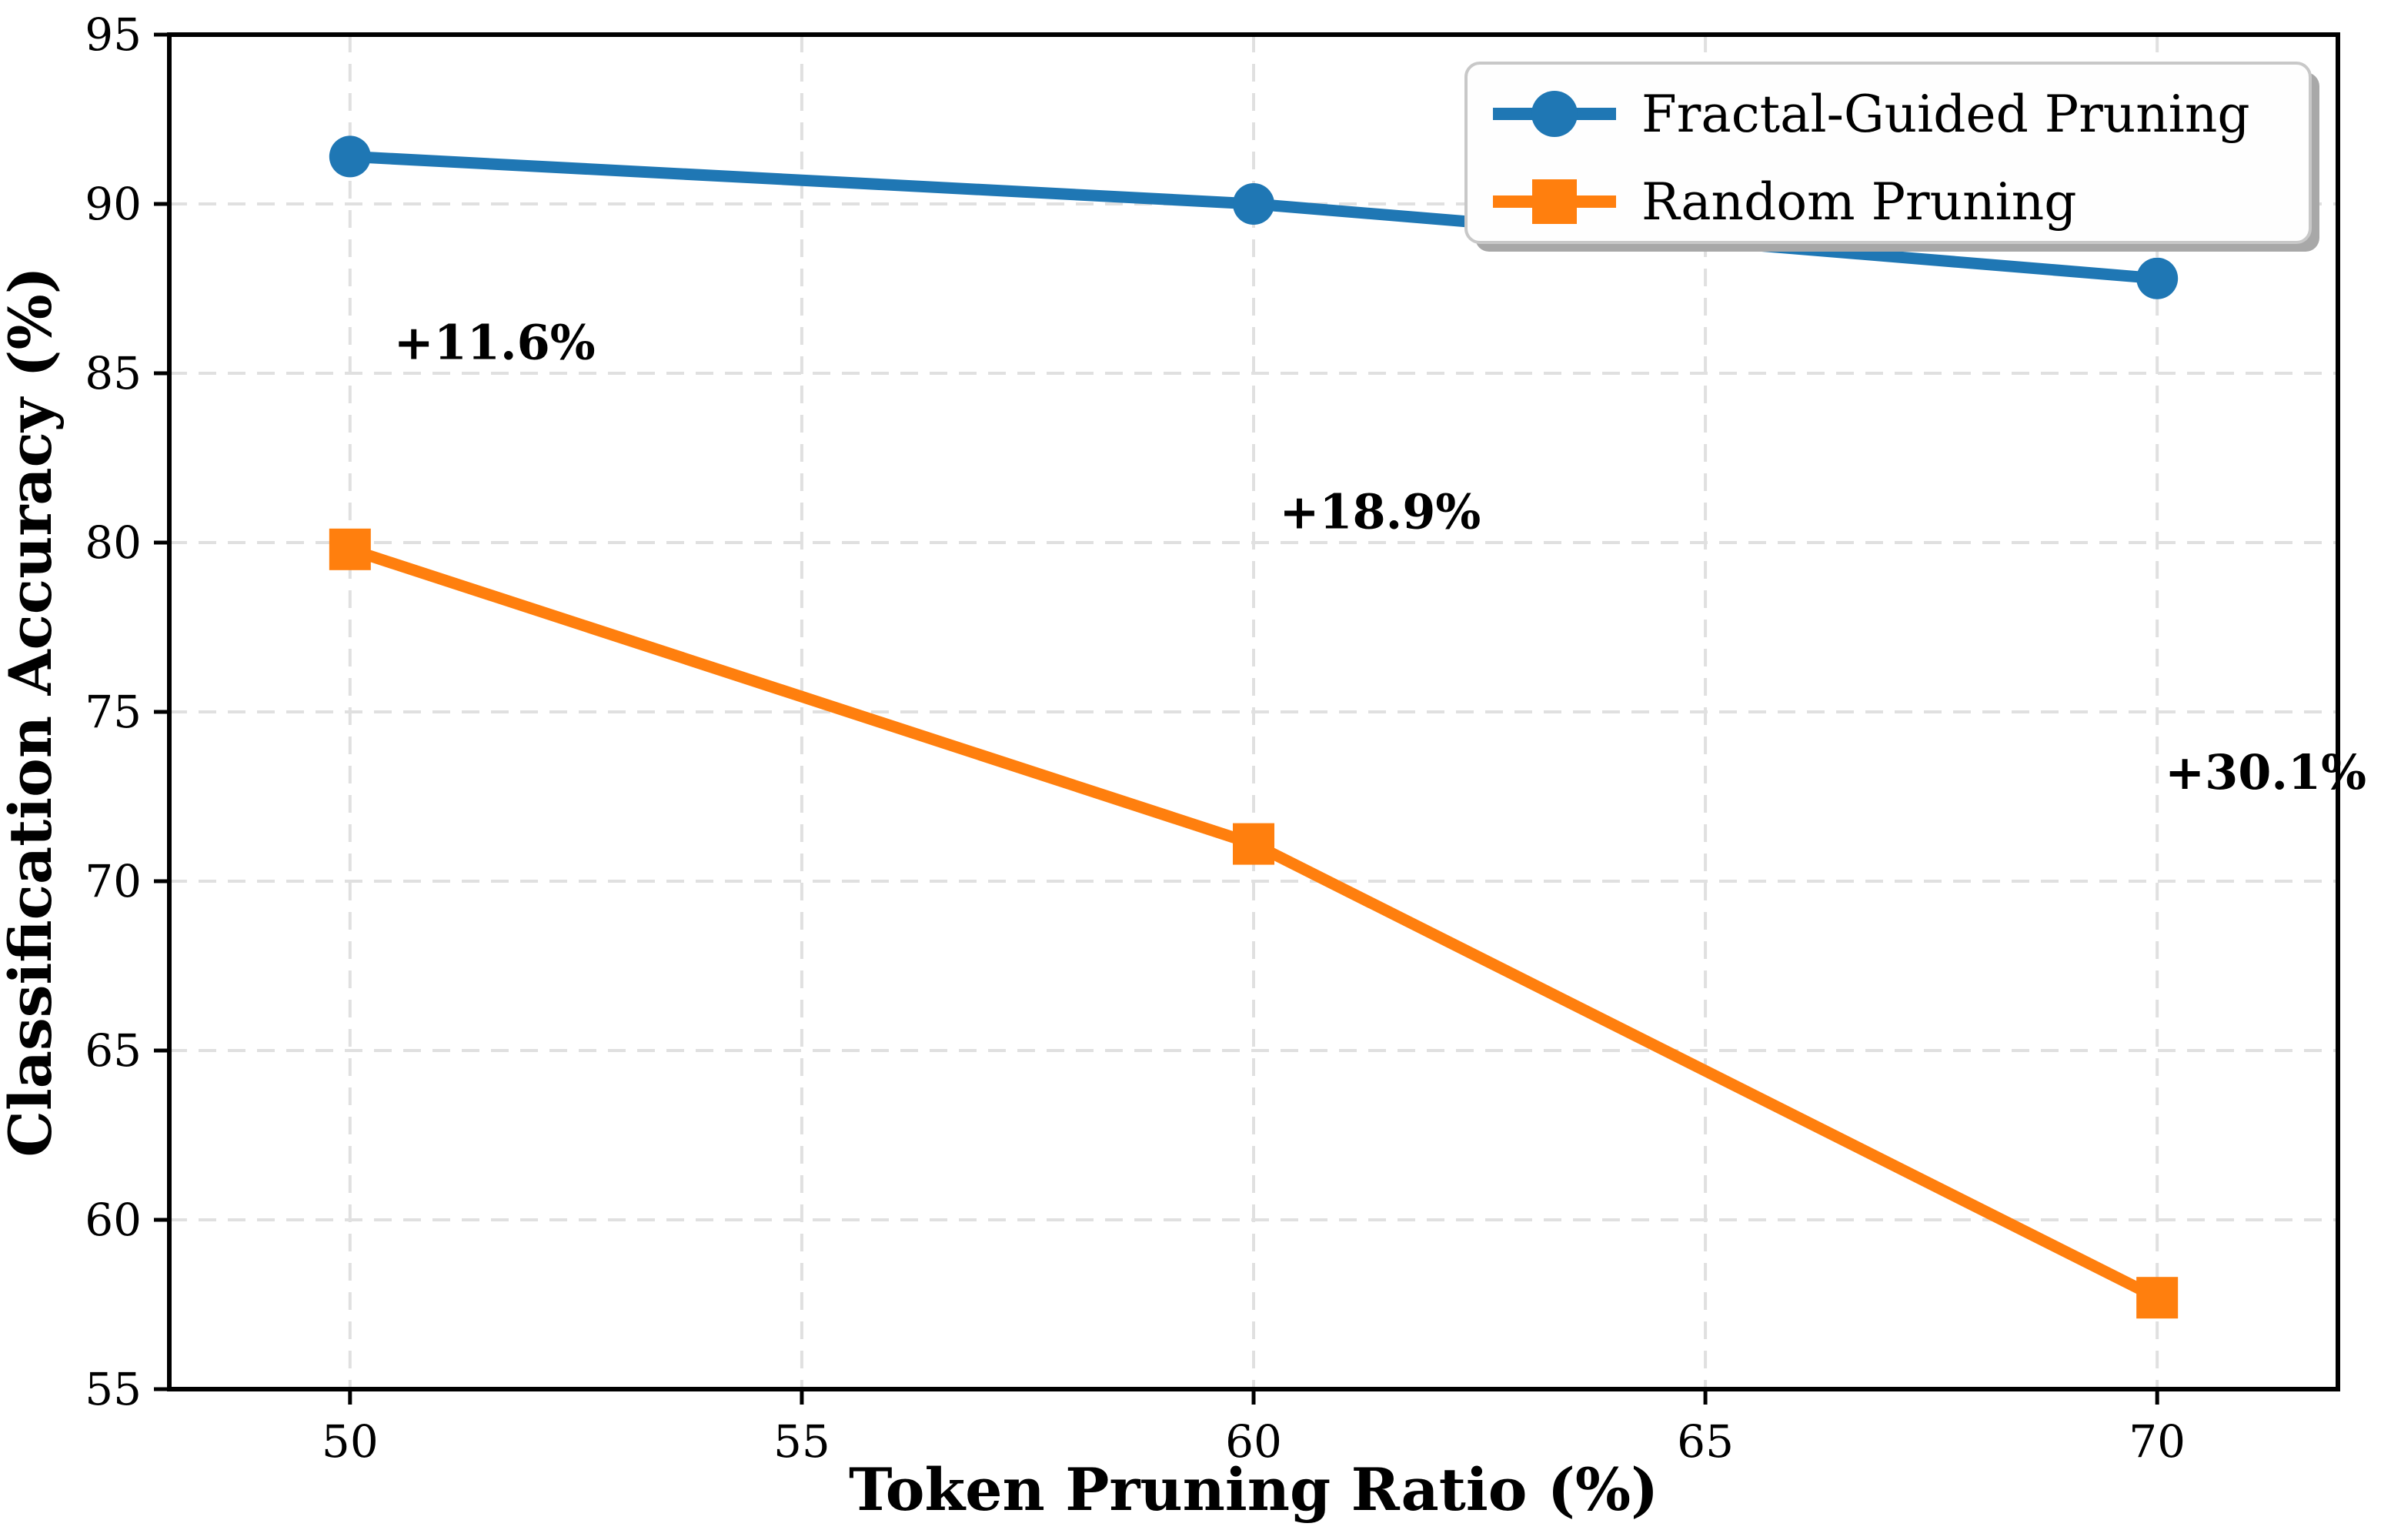 This screenshot has width=2401, height=1540. I want to click on legend: Fractal-Guided Pruning Random Pruning, so click(1891, 157).